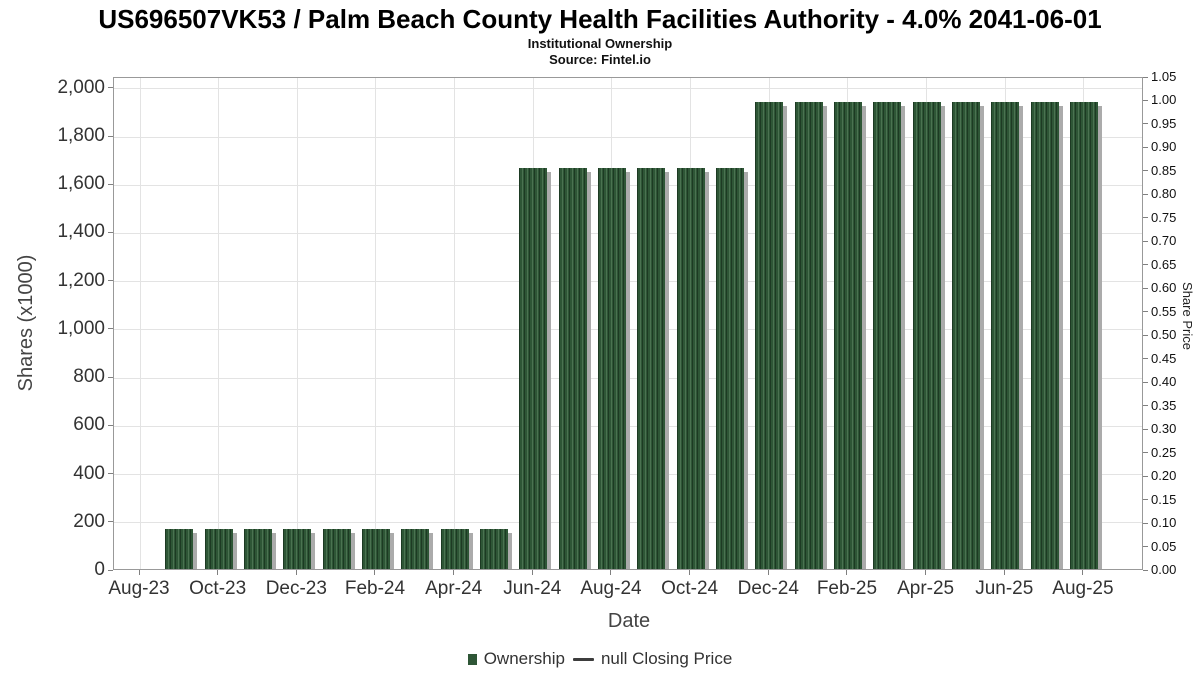  What do you see at coordinates (1164, 194) in the screenshot?
I see `right-y-tick-label: 0.80` at bounding box center [1164, 194].